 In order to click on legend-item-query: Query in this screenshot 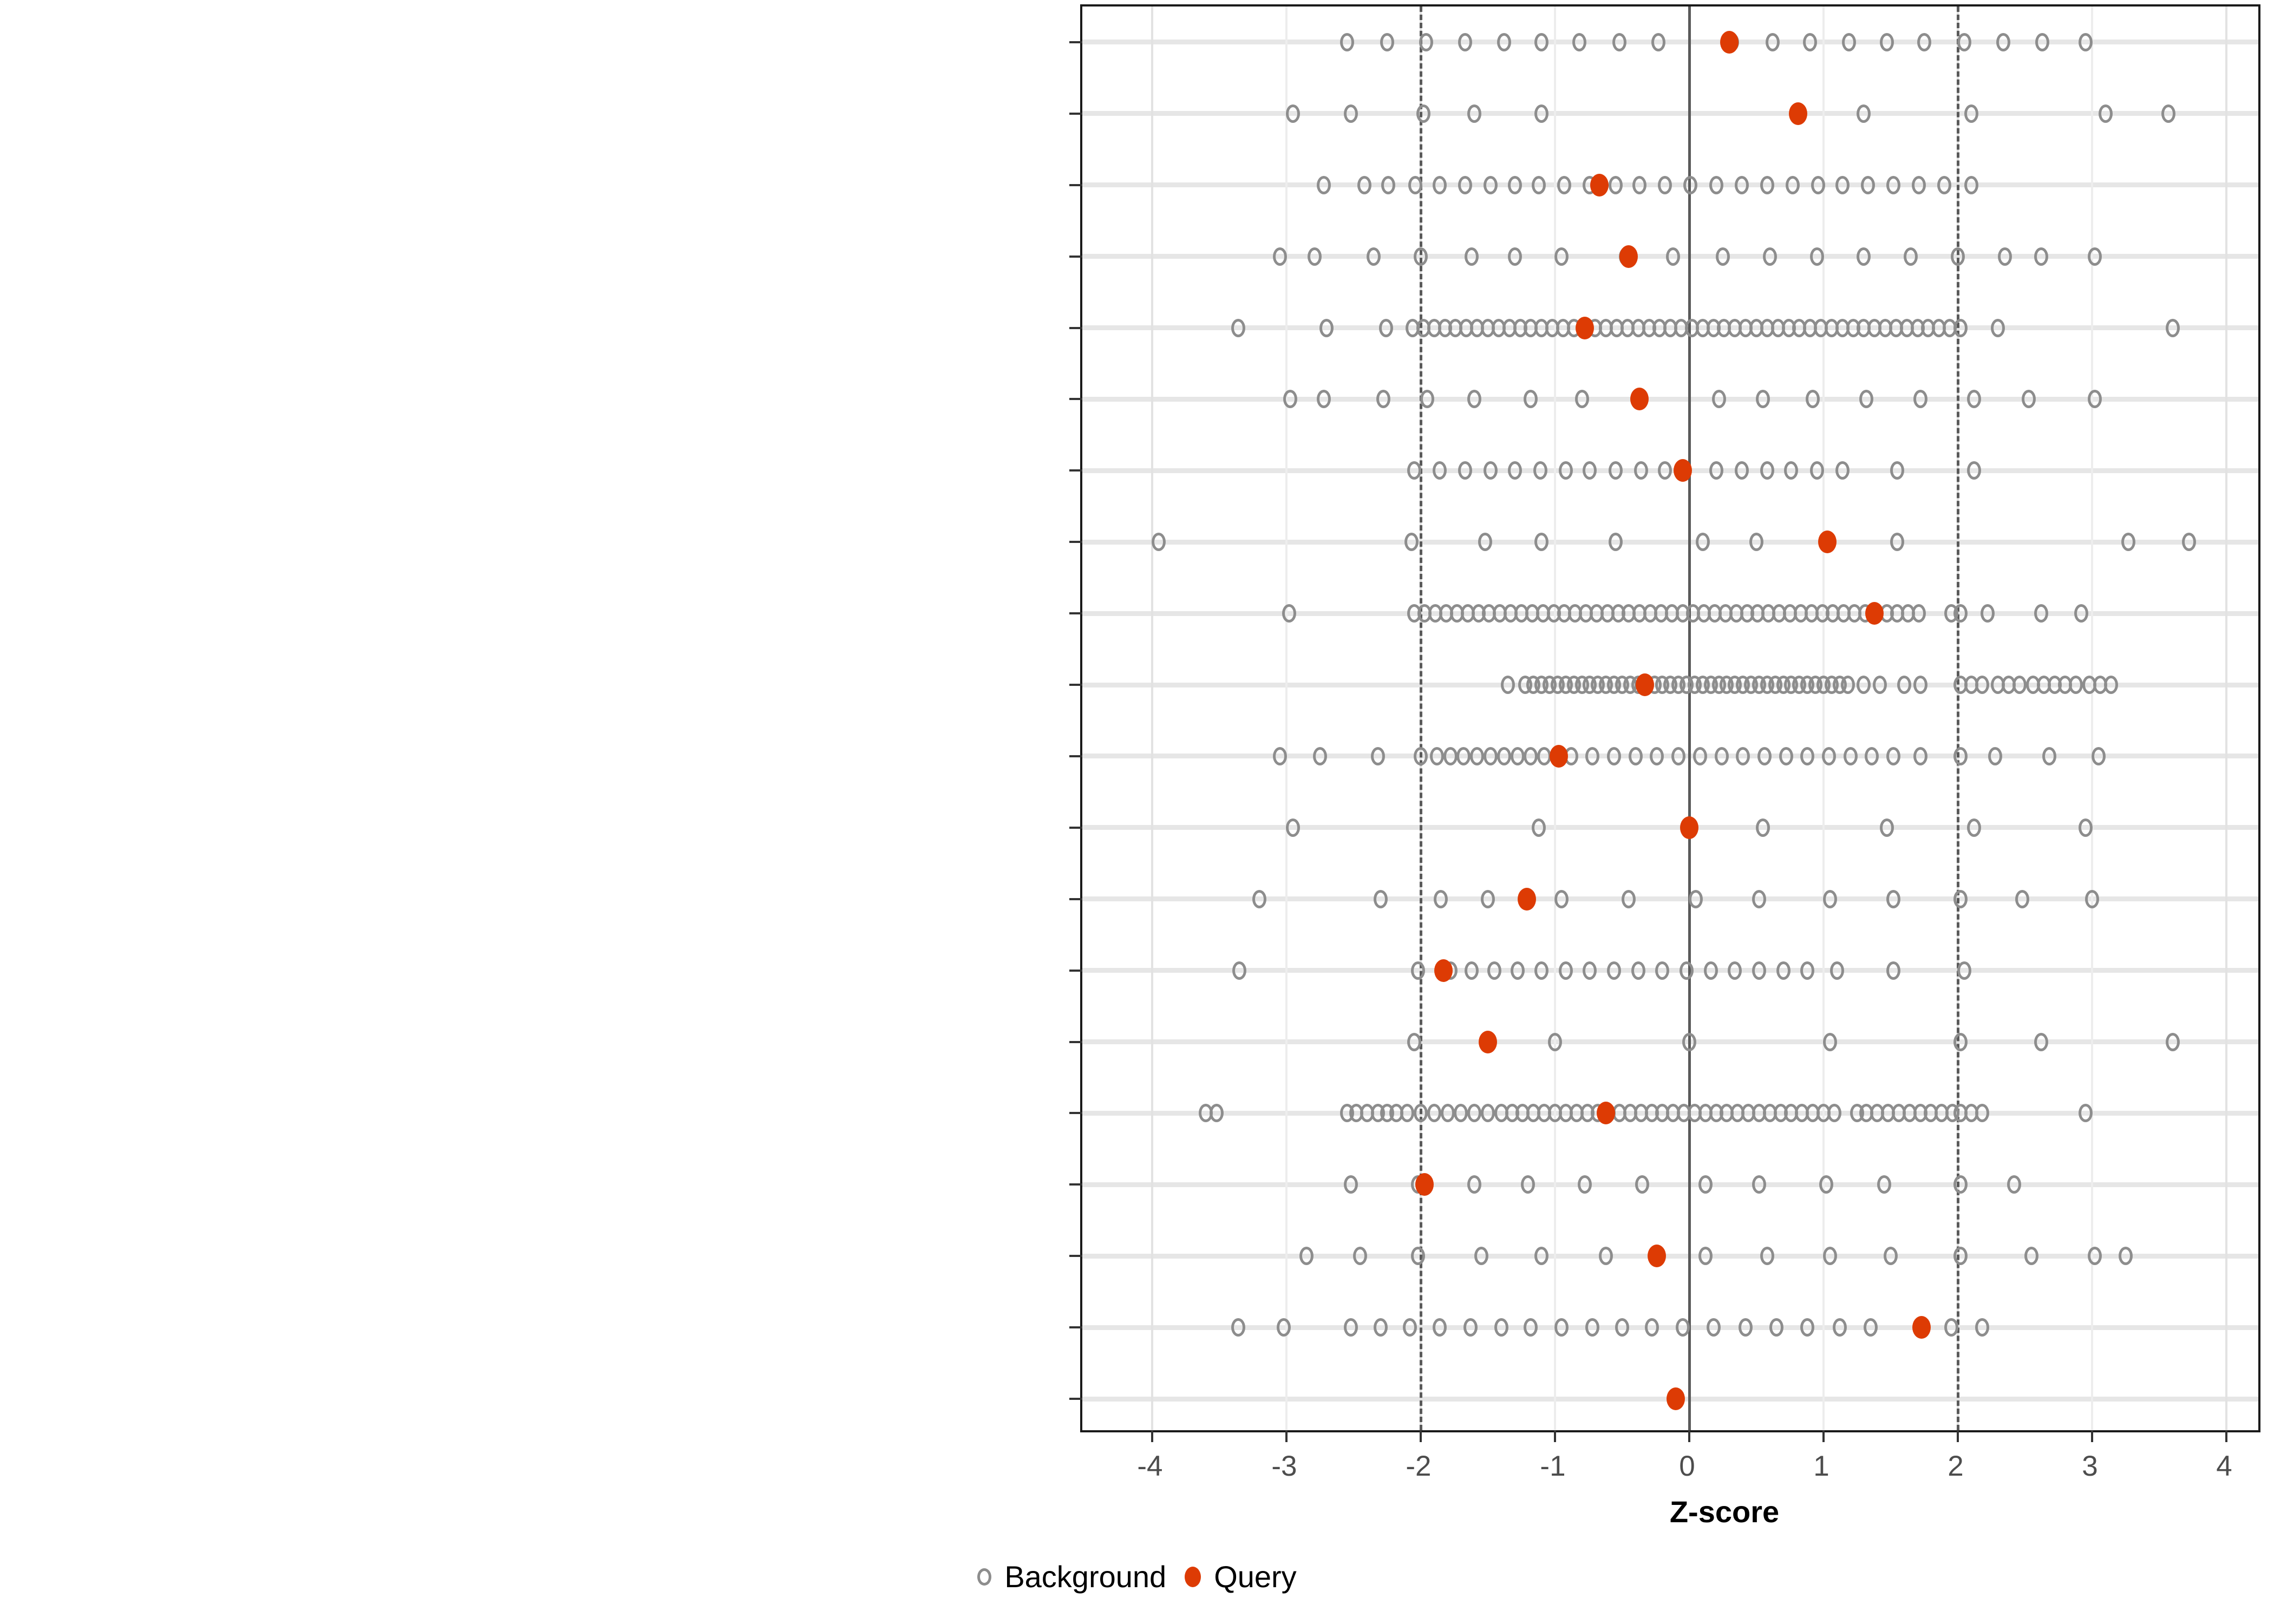, I will do `click(1241, 1576)`.